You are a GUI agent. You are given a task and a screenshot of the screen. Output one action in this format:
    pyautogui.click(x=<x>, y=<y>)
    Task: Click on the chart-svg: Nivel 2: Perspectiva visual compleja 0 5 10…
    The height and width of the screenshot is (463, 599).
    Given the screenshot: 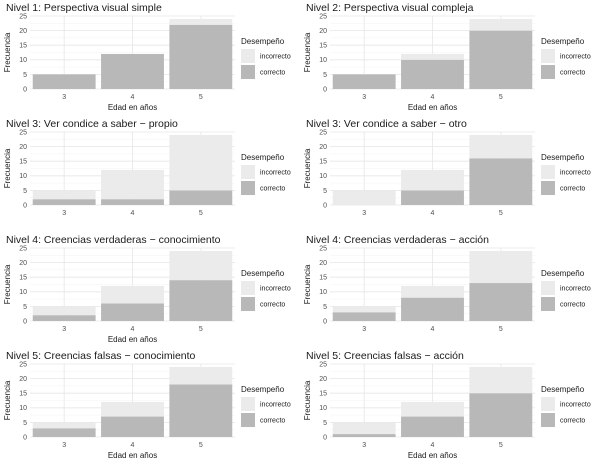 What is the action you would take?
    pyautogui.click(x=447, y=57)
    